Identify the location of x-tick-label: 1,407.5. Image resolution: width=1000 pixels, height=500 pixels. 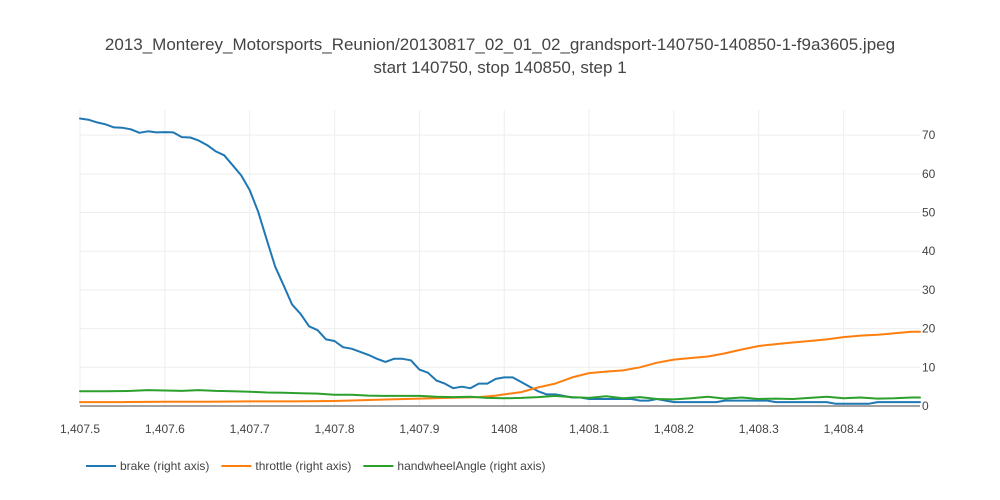
(80, 429).